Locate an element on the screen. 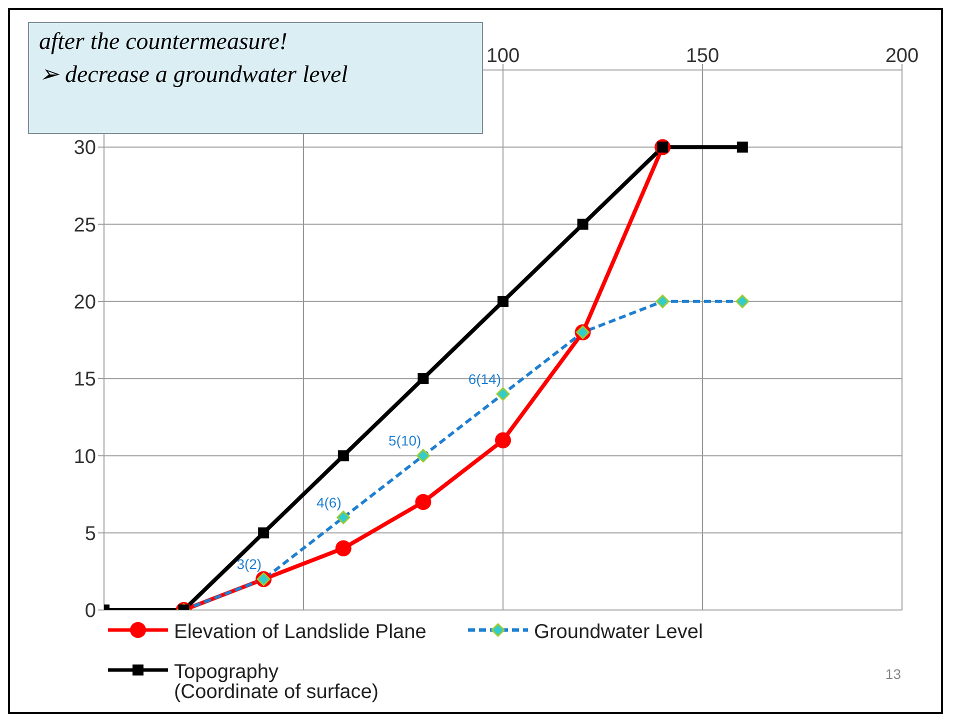  y-tick-label: 20 is located at coordinates (85, 303).